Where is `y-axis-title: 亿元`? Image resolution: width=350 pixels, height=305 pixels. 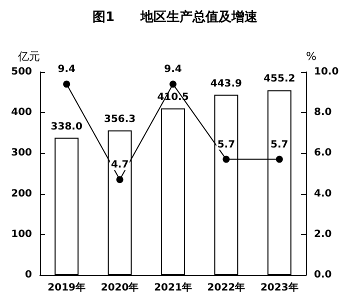 y-axis-title: 亿元 is located at coordinates (28, 56).